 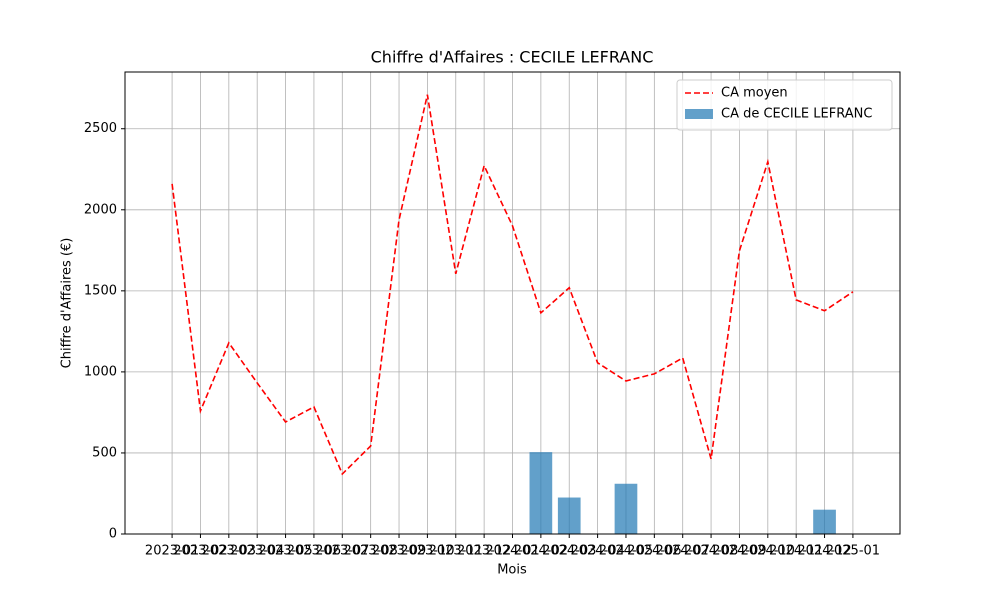 What do you see at coordinates (597, 551) in the screenshot?
I see `x-tick-label: 2024-04` at bounding box center [597, 551].